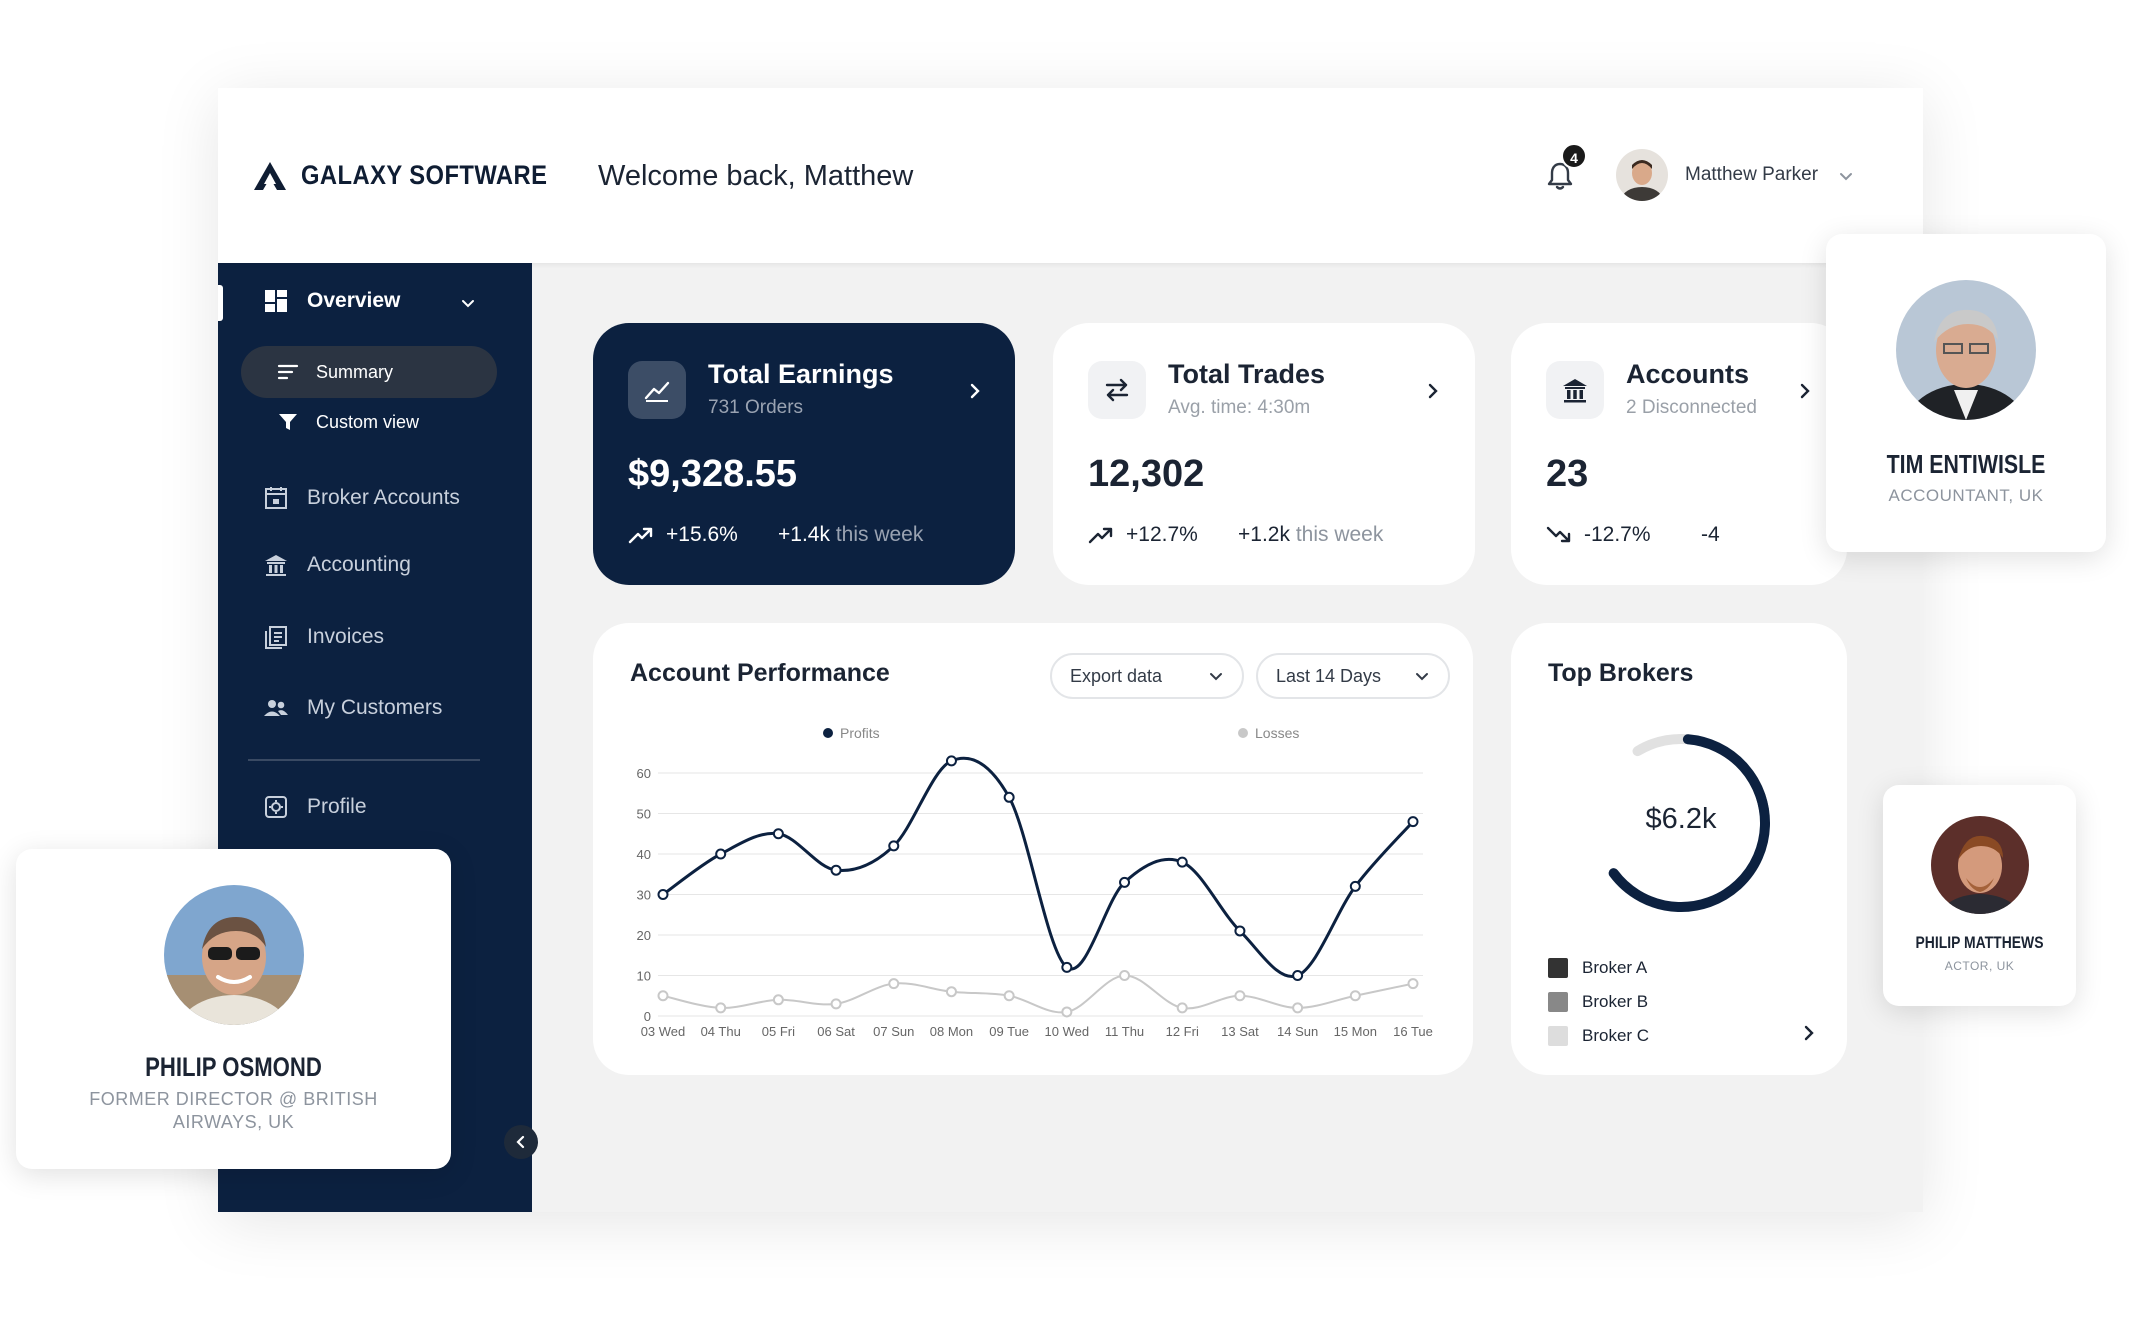  I want to click on testimonial-card-philip-matthews: PHILIP MATTHEWS ACTOR, UK, so click(1979, 895).